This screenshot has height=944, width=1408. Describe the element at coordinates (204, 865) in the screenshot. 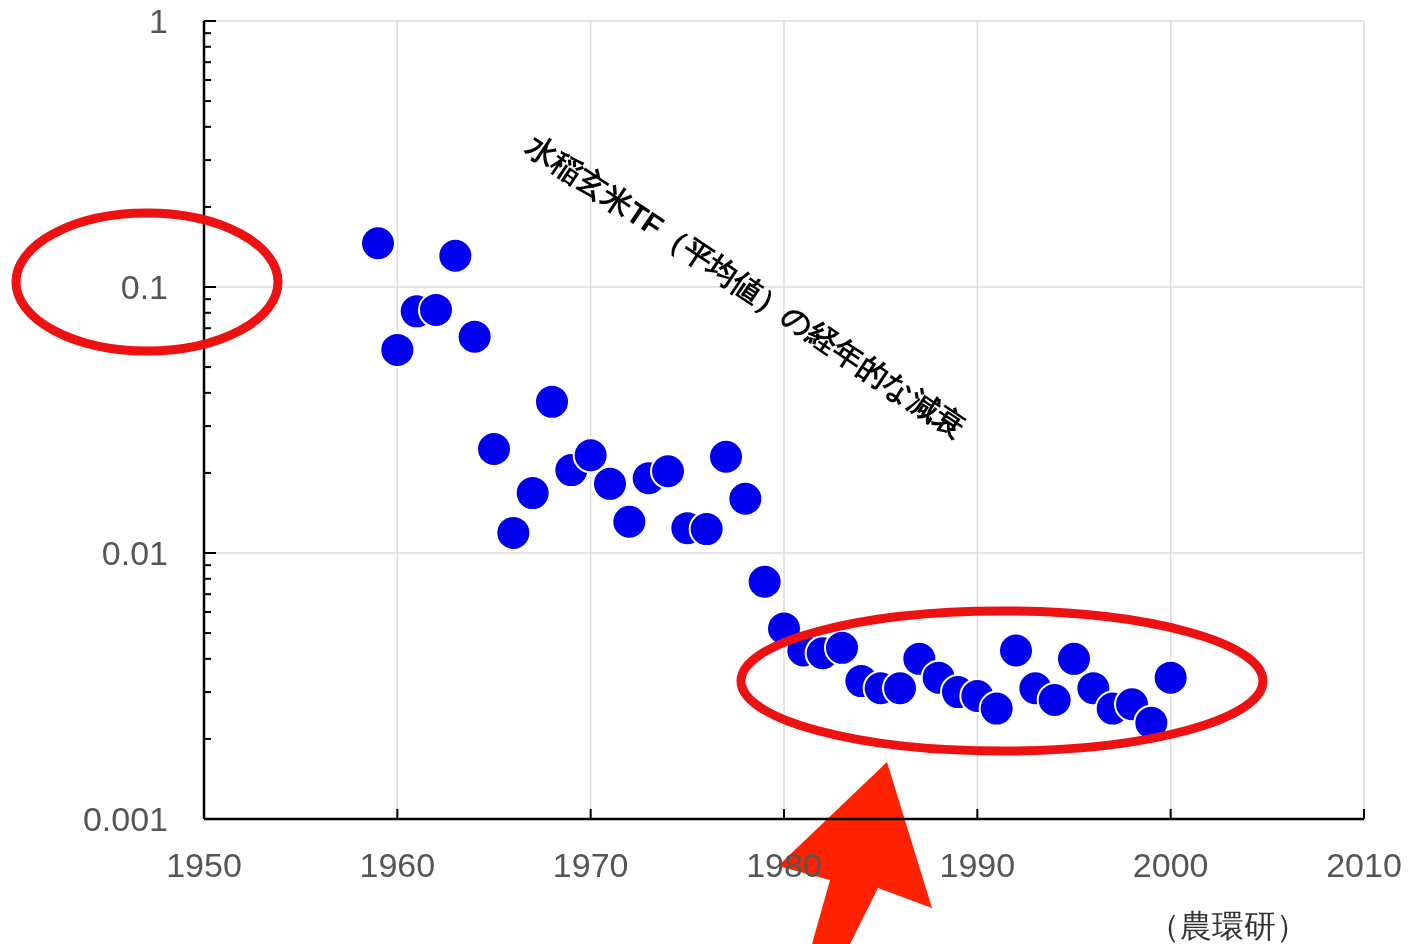

I see `x-tick-label: 1950` at that location.